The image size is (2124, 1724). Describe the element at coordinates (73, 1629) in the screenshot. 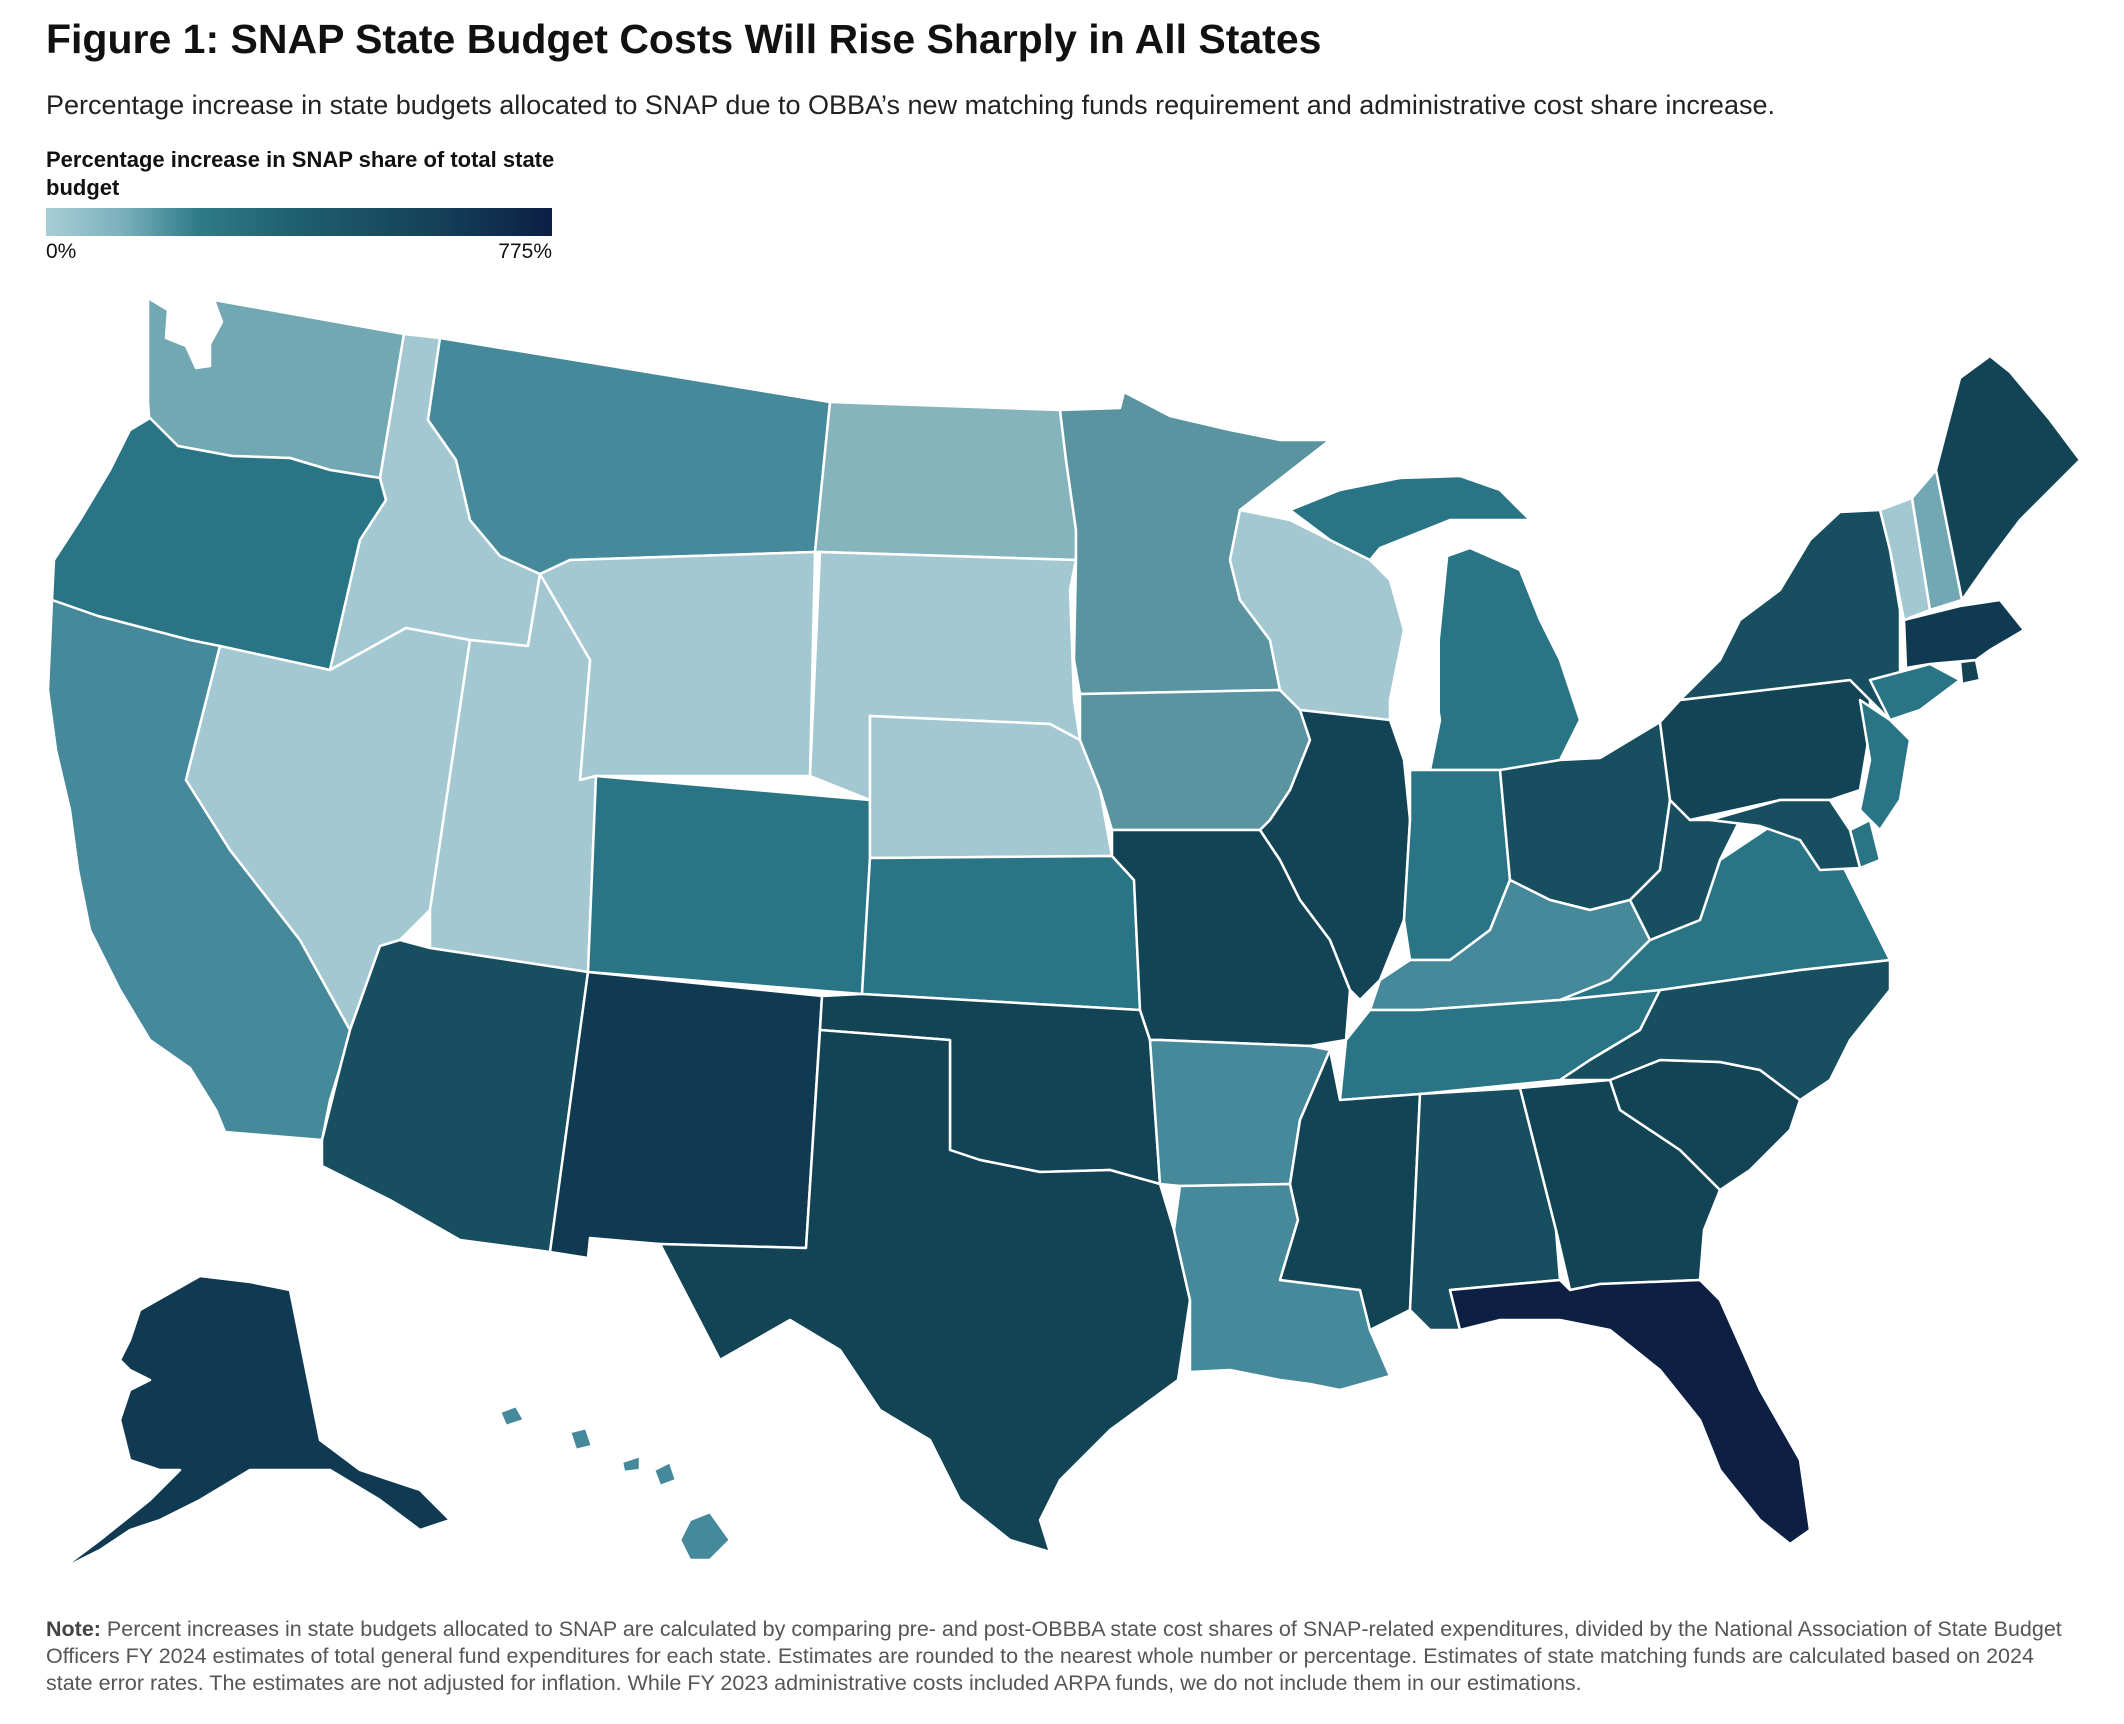

I see `note-label: Note:` at that location.